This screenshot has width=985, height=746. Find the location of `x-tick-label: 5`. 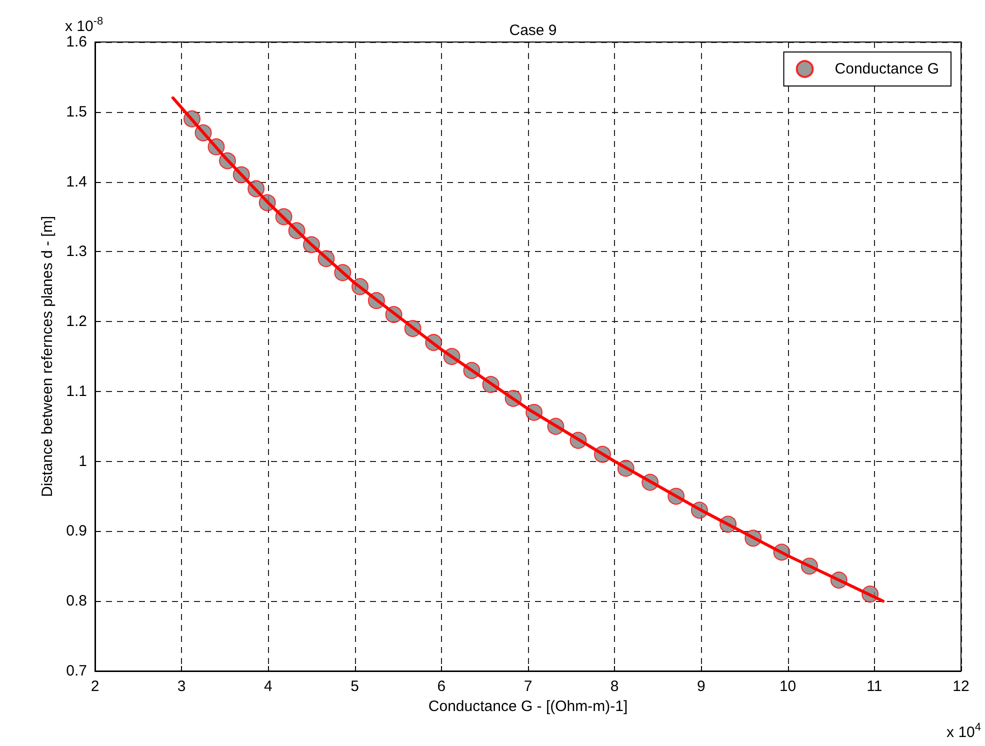

x-tick-label: 5 is located at coordinates (354, 686).